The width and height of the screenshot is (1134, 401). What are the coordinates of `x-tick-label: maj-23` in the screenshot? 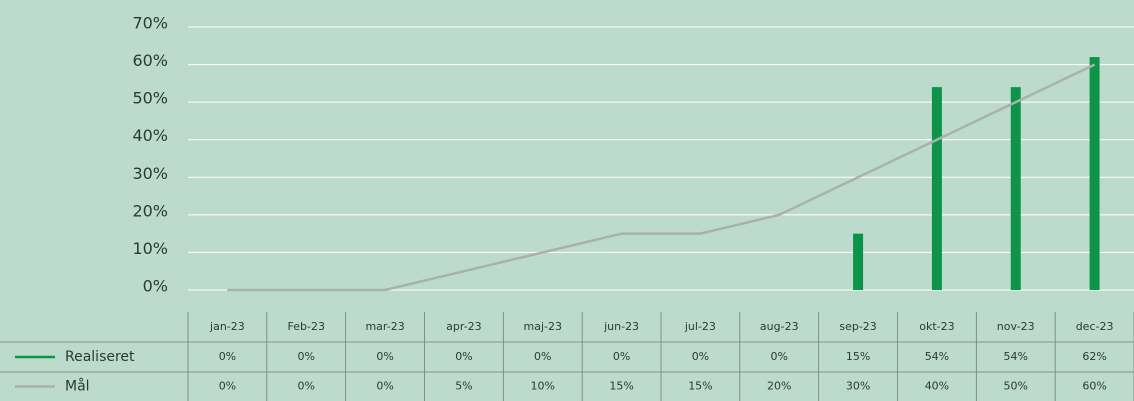 It's located at (543, 326).